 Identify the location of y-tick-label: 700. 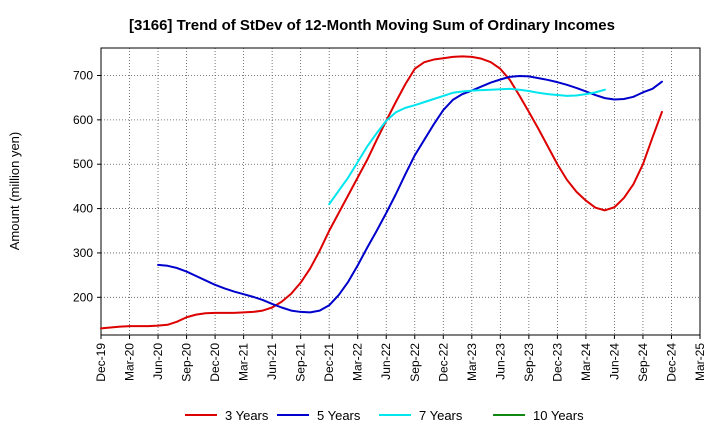
(83, 76).